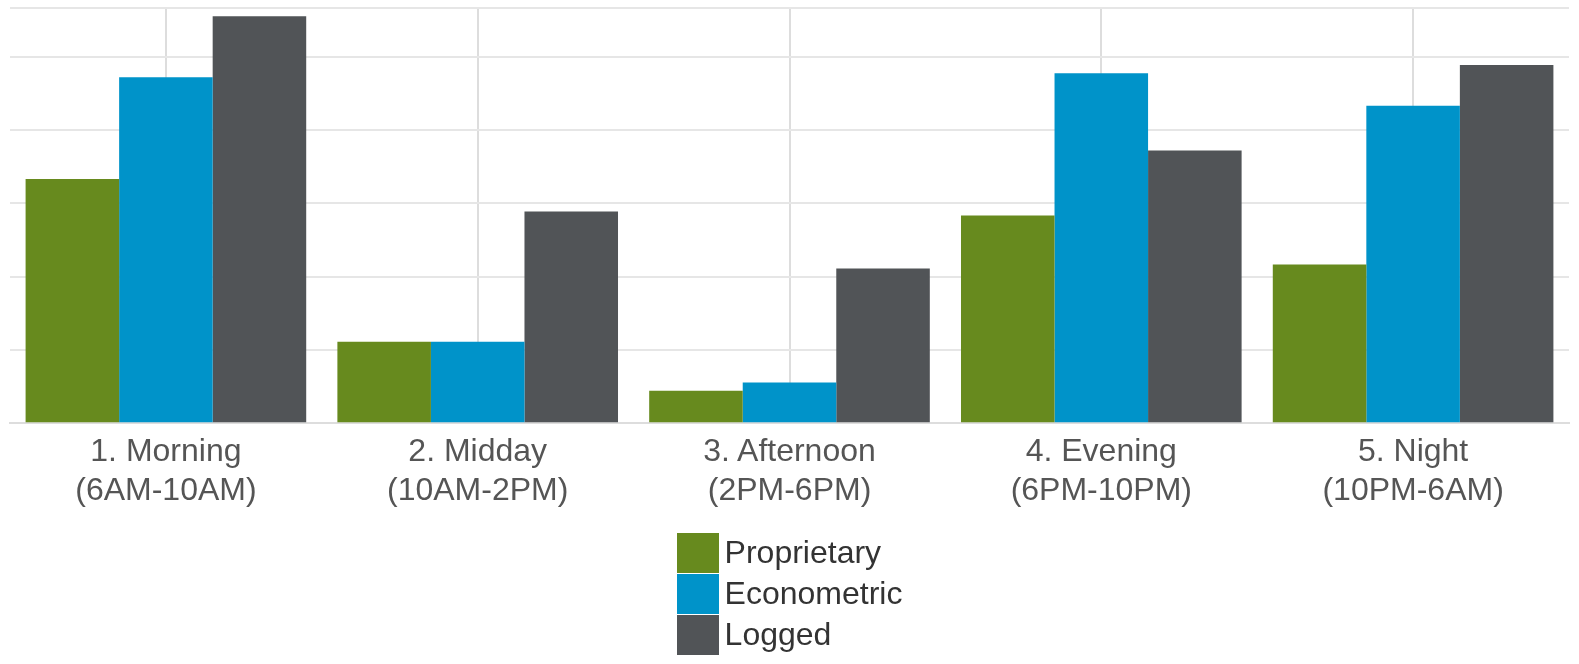  Describe the element at coordinates (166, 469) in the screenshot. I see `x-tick-label: 1. Morning (6AM-10AM)` at that location.